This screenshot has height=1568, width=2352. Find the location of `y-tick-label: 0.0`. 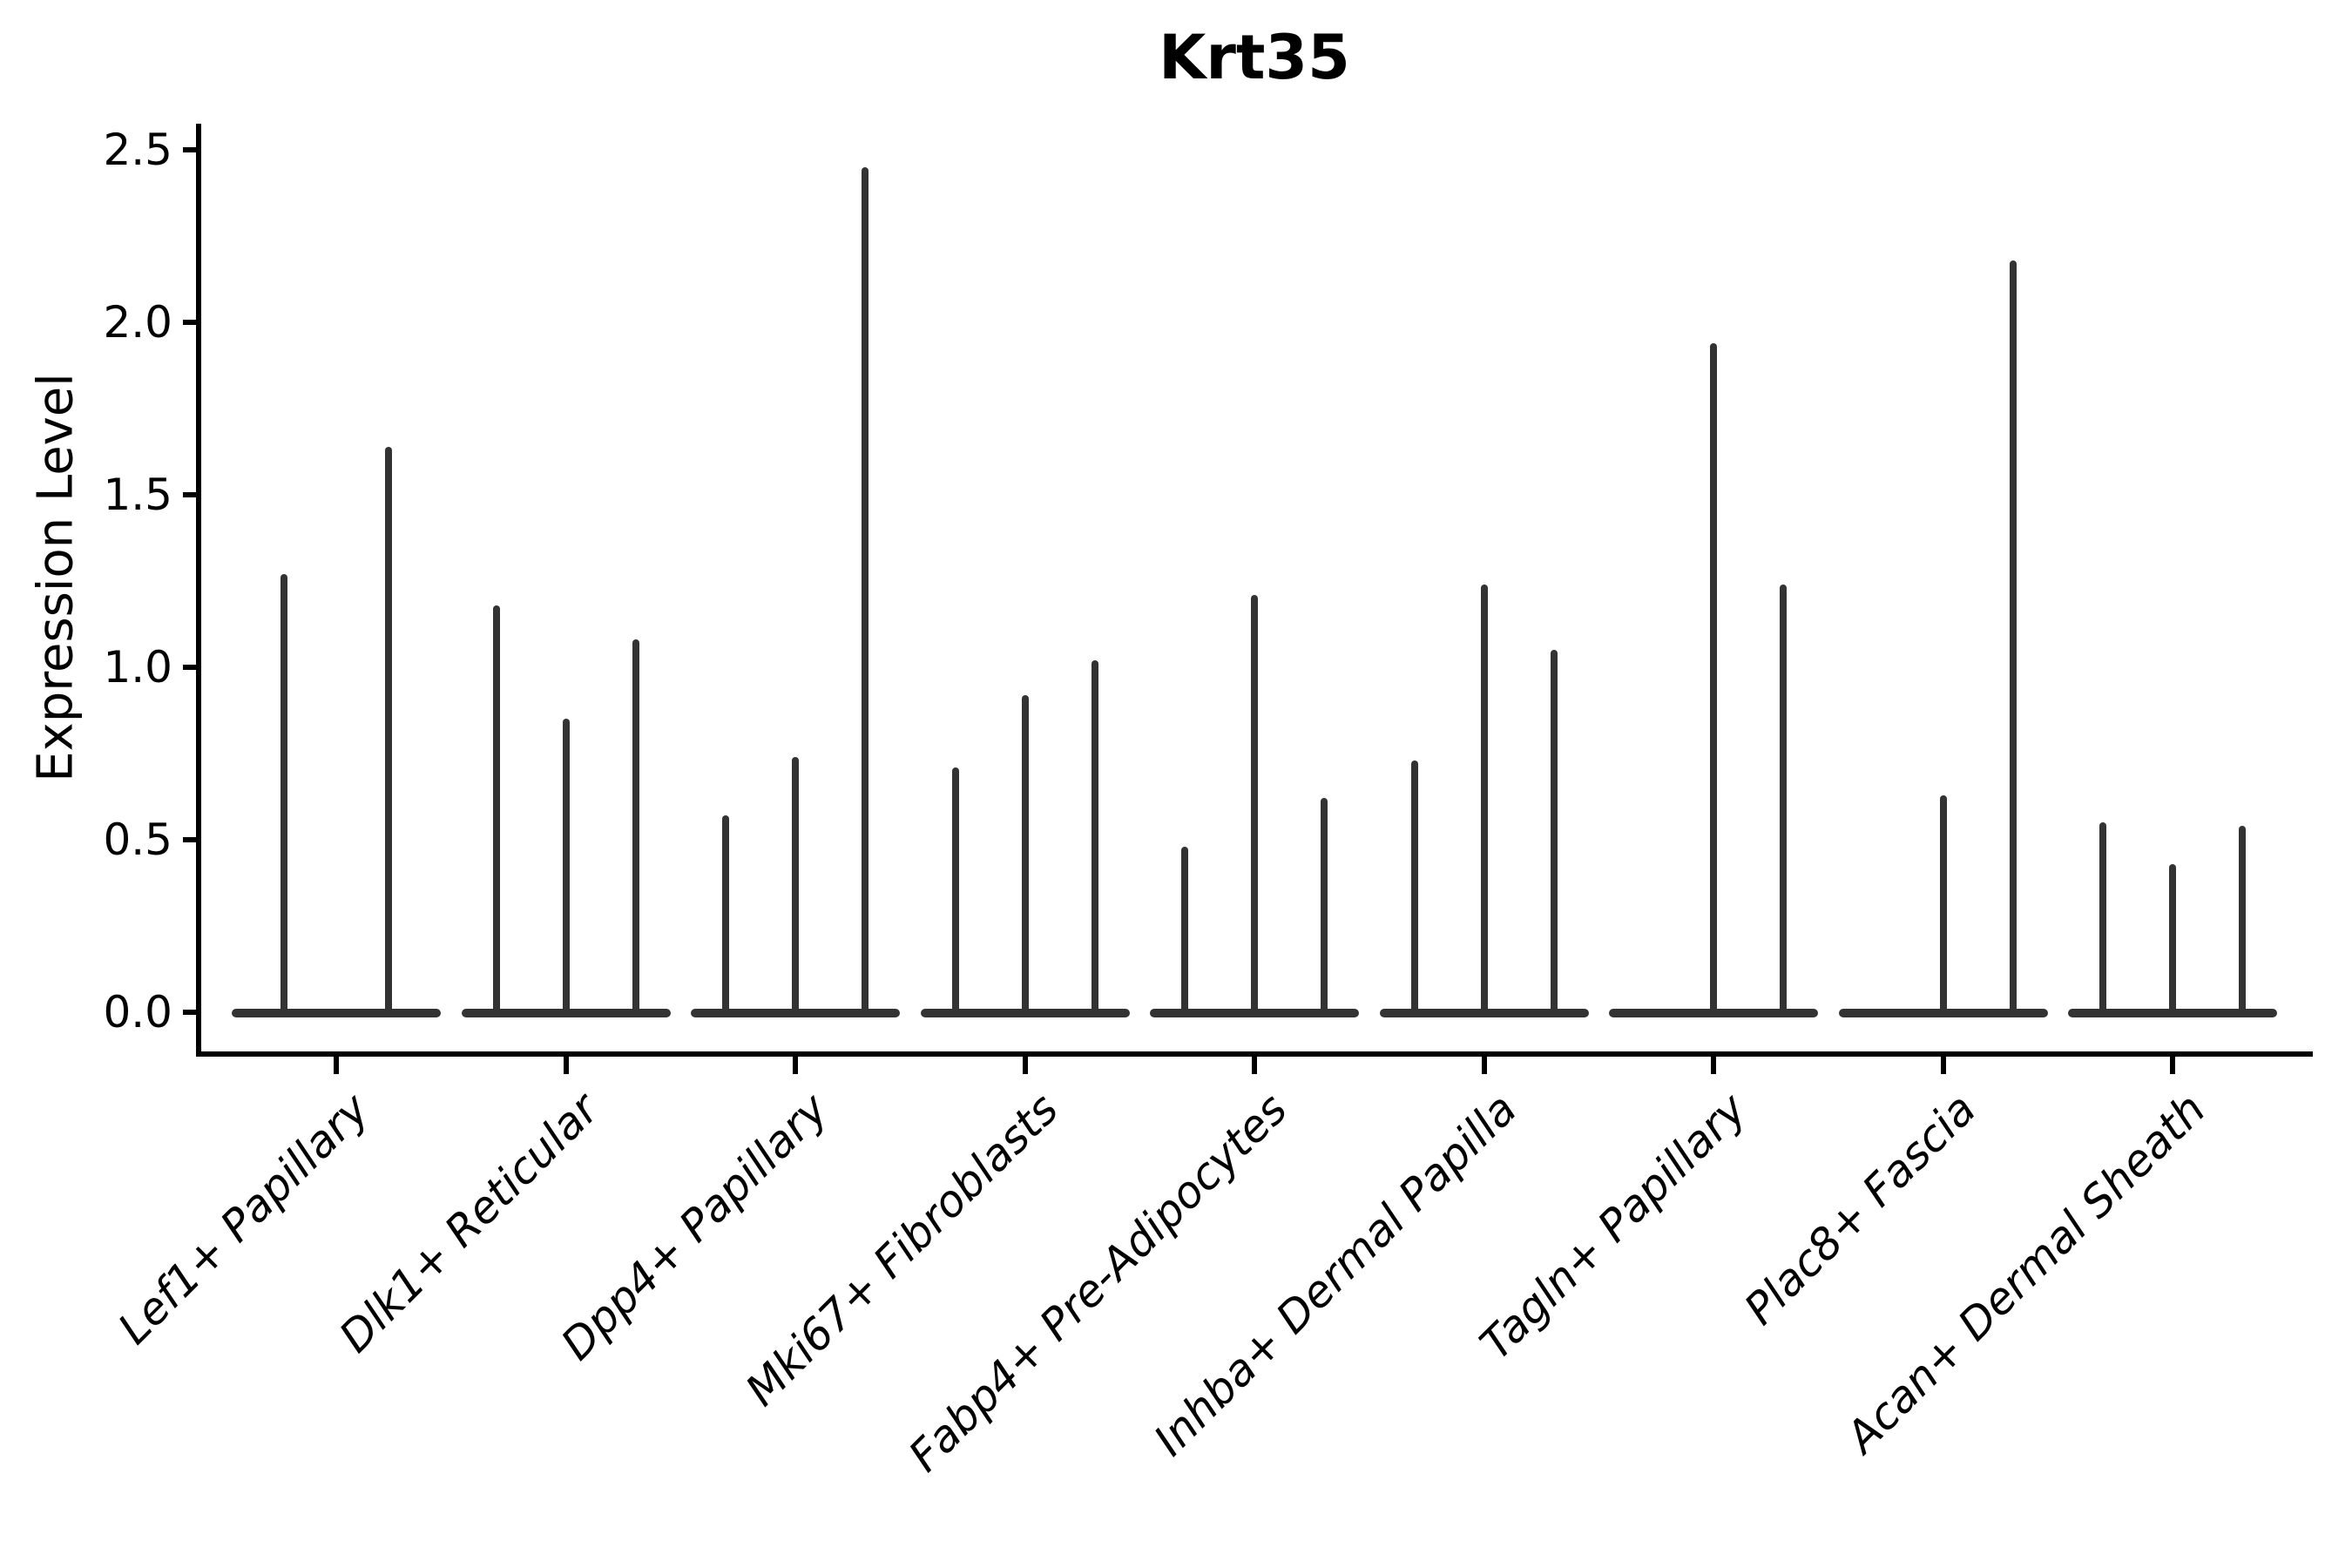

y-tick-label: 0.0 is located at coordinates (137, 1012).